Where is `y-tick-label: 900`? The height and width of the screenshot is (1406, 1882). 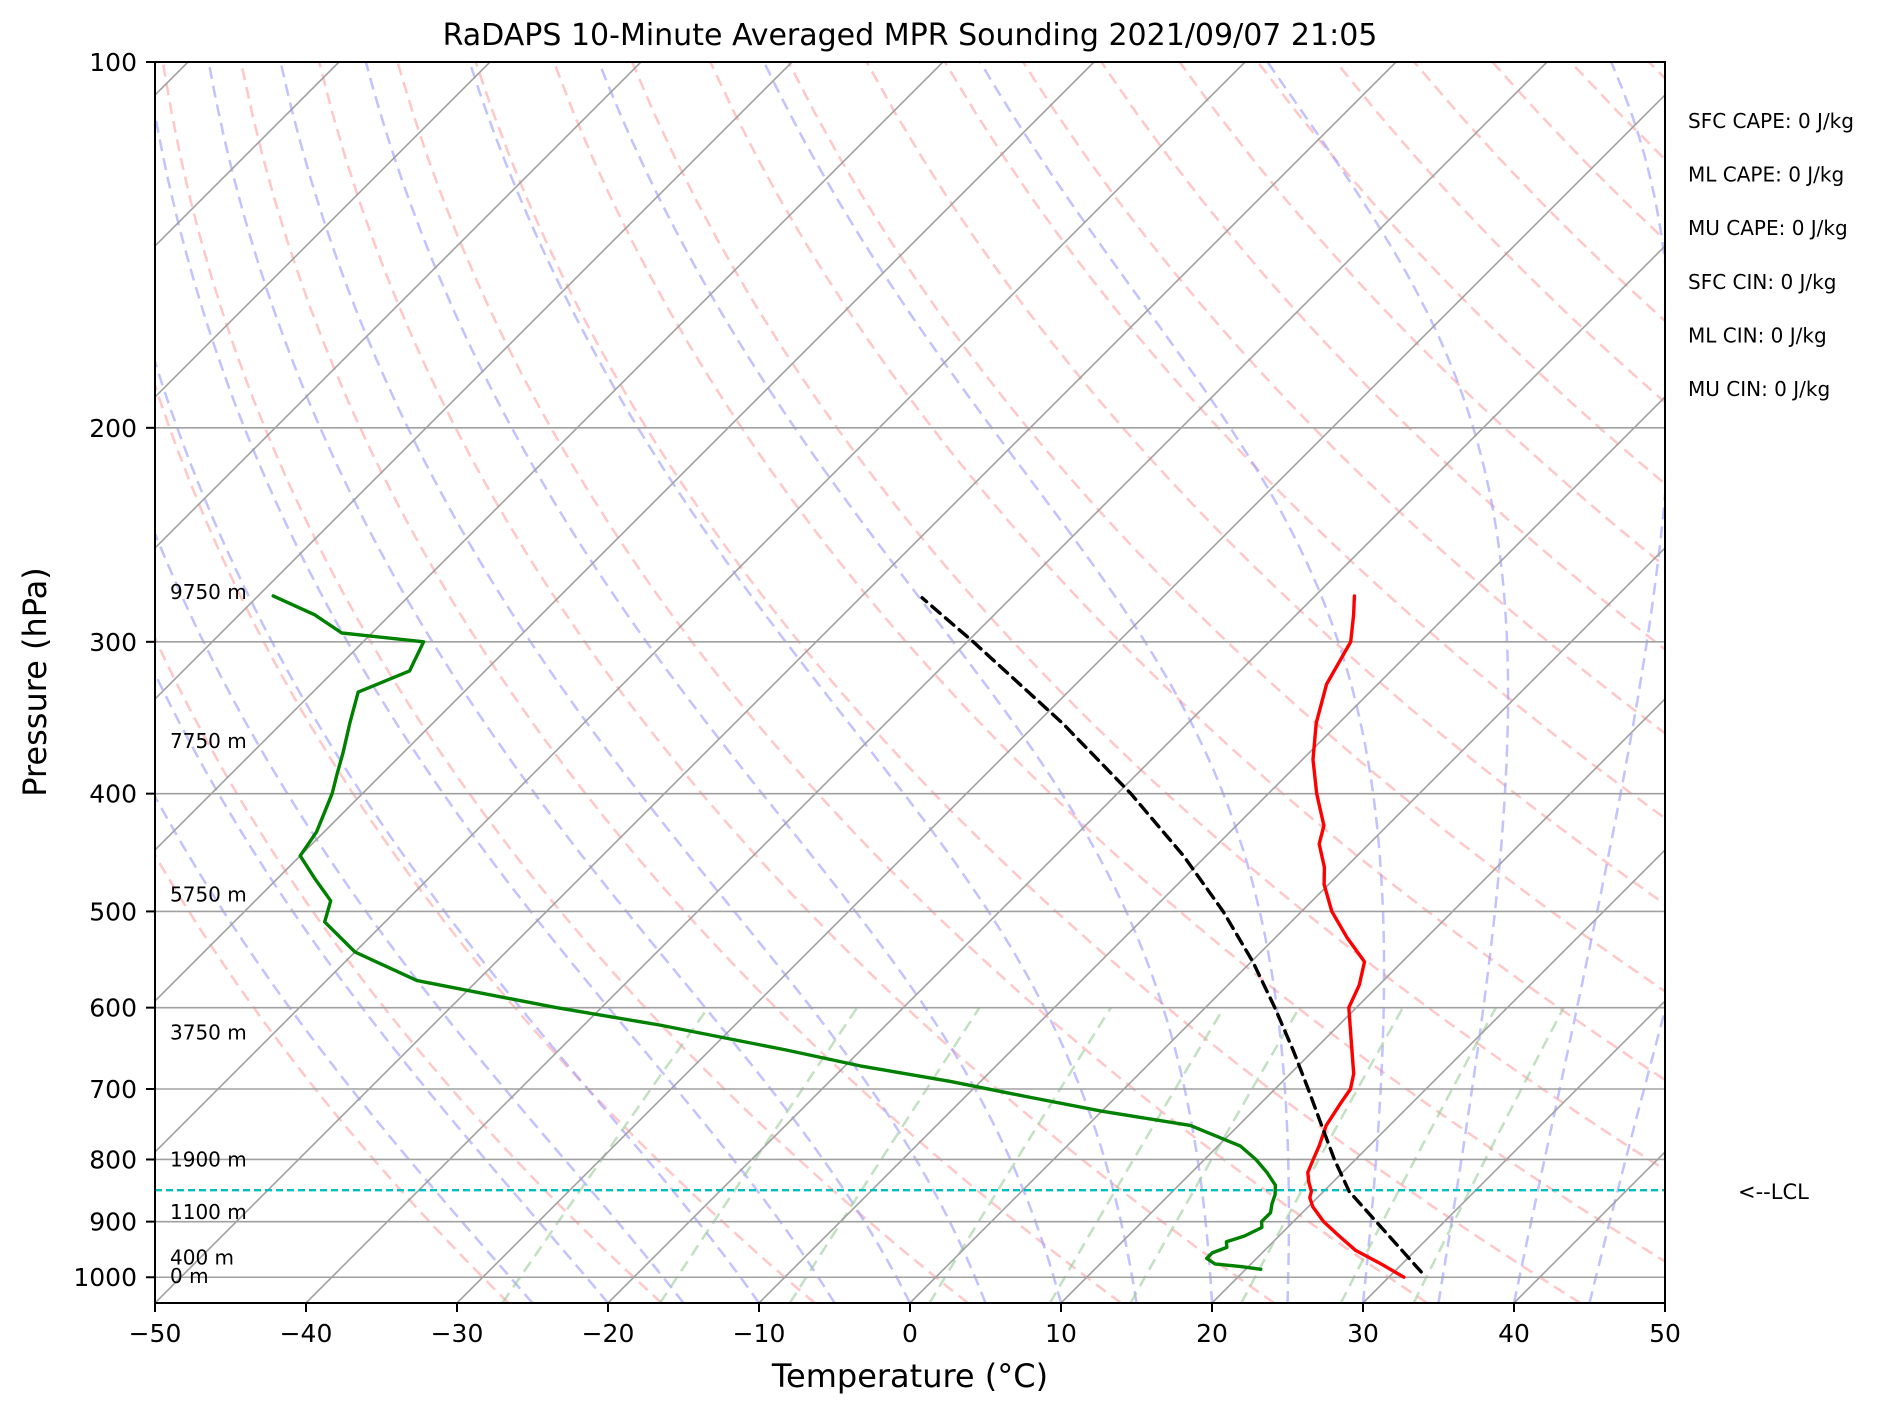
y-tick-label: 900 is located at coordinates (113, 1222).